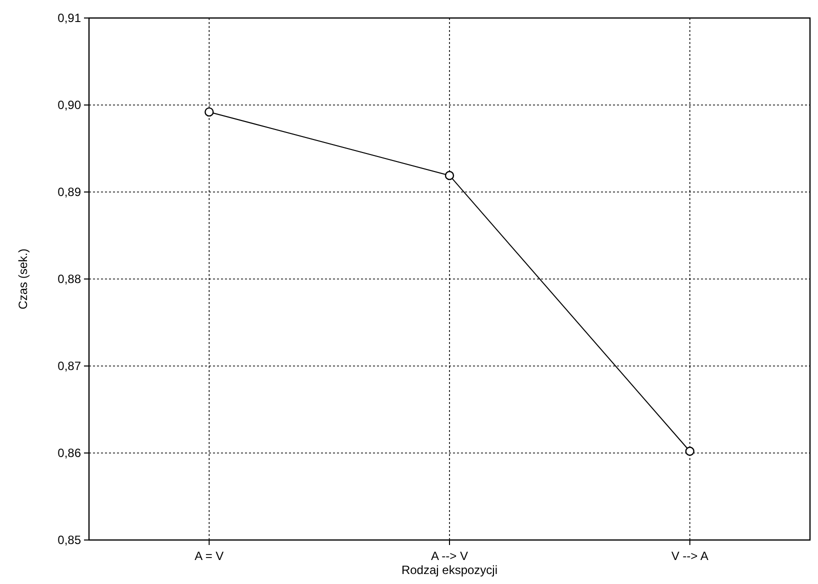  What do you see at coordinates (70, 453) in the screenshot?
I see `y-tick-label: 0,86` at bounding box center [70, 453].